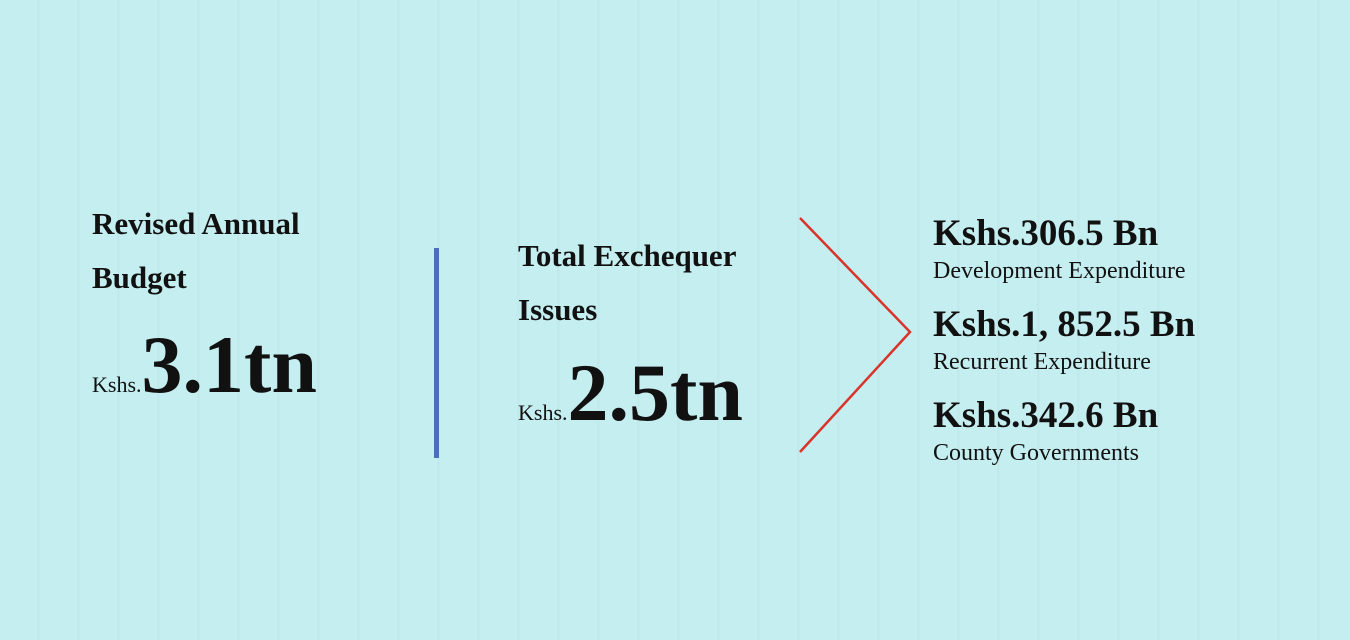  What do you see at coordinates (627, 282) in the screenshot?
I see `exchequer-title: Total Exchequer Issues` at bounding box center [627, 282].